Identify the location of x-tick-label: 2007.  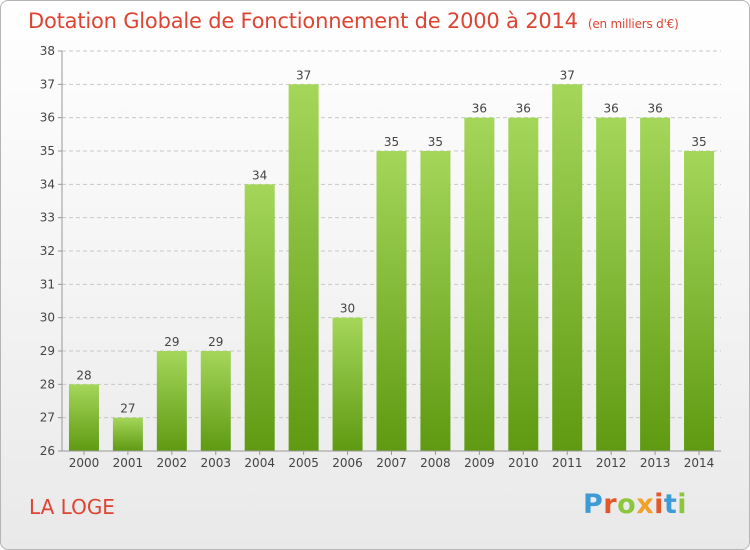
(391, 463).